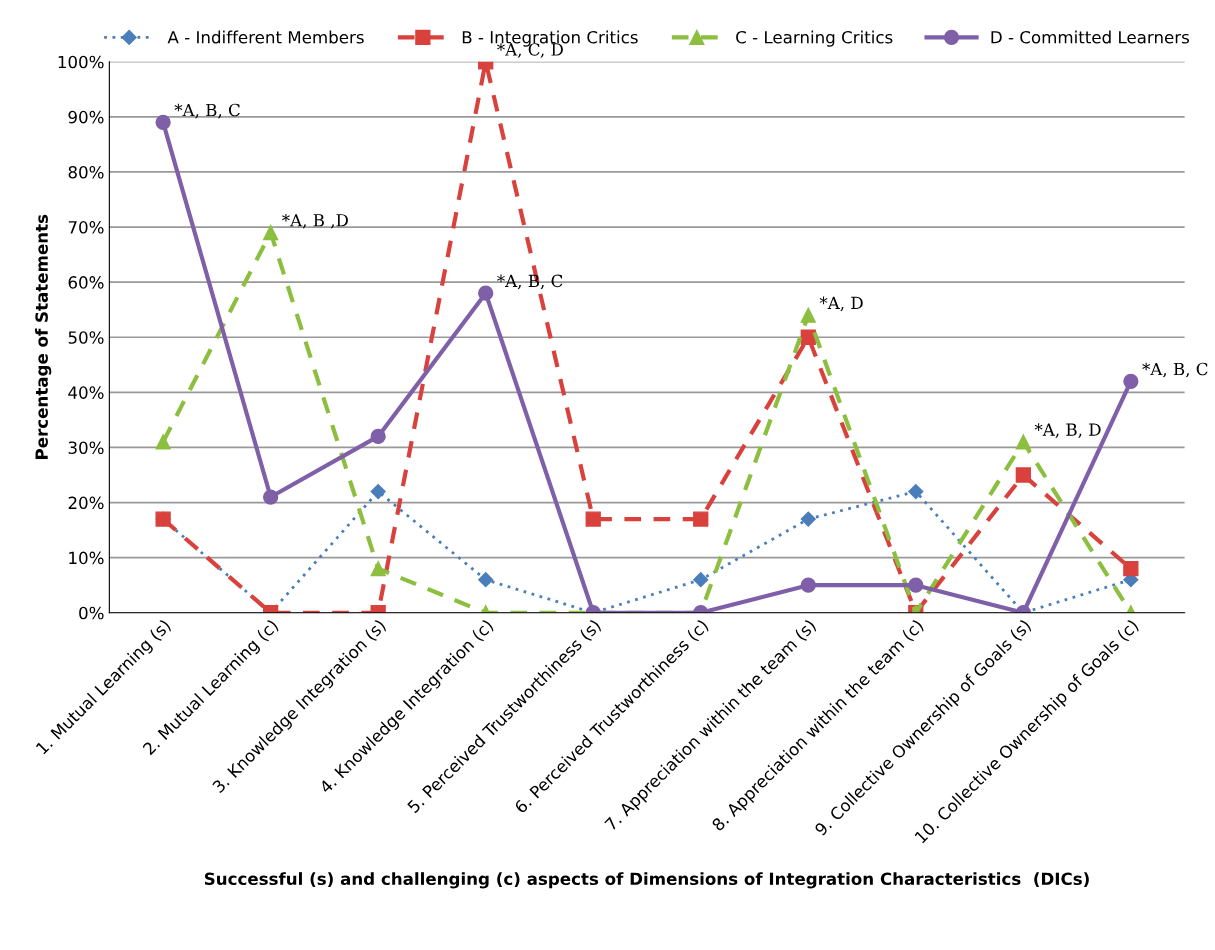  Describe the element at coordinates (86, 337) in the screenshot. I see `y-tick-label: 50%` at that location.